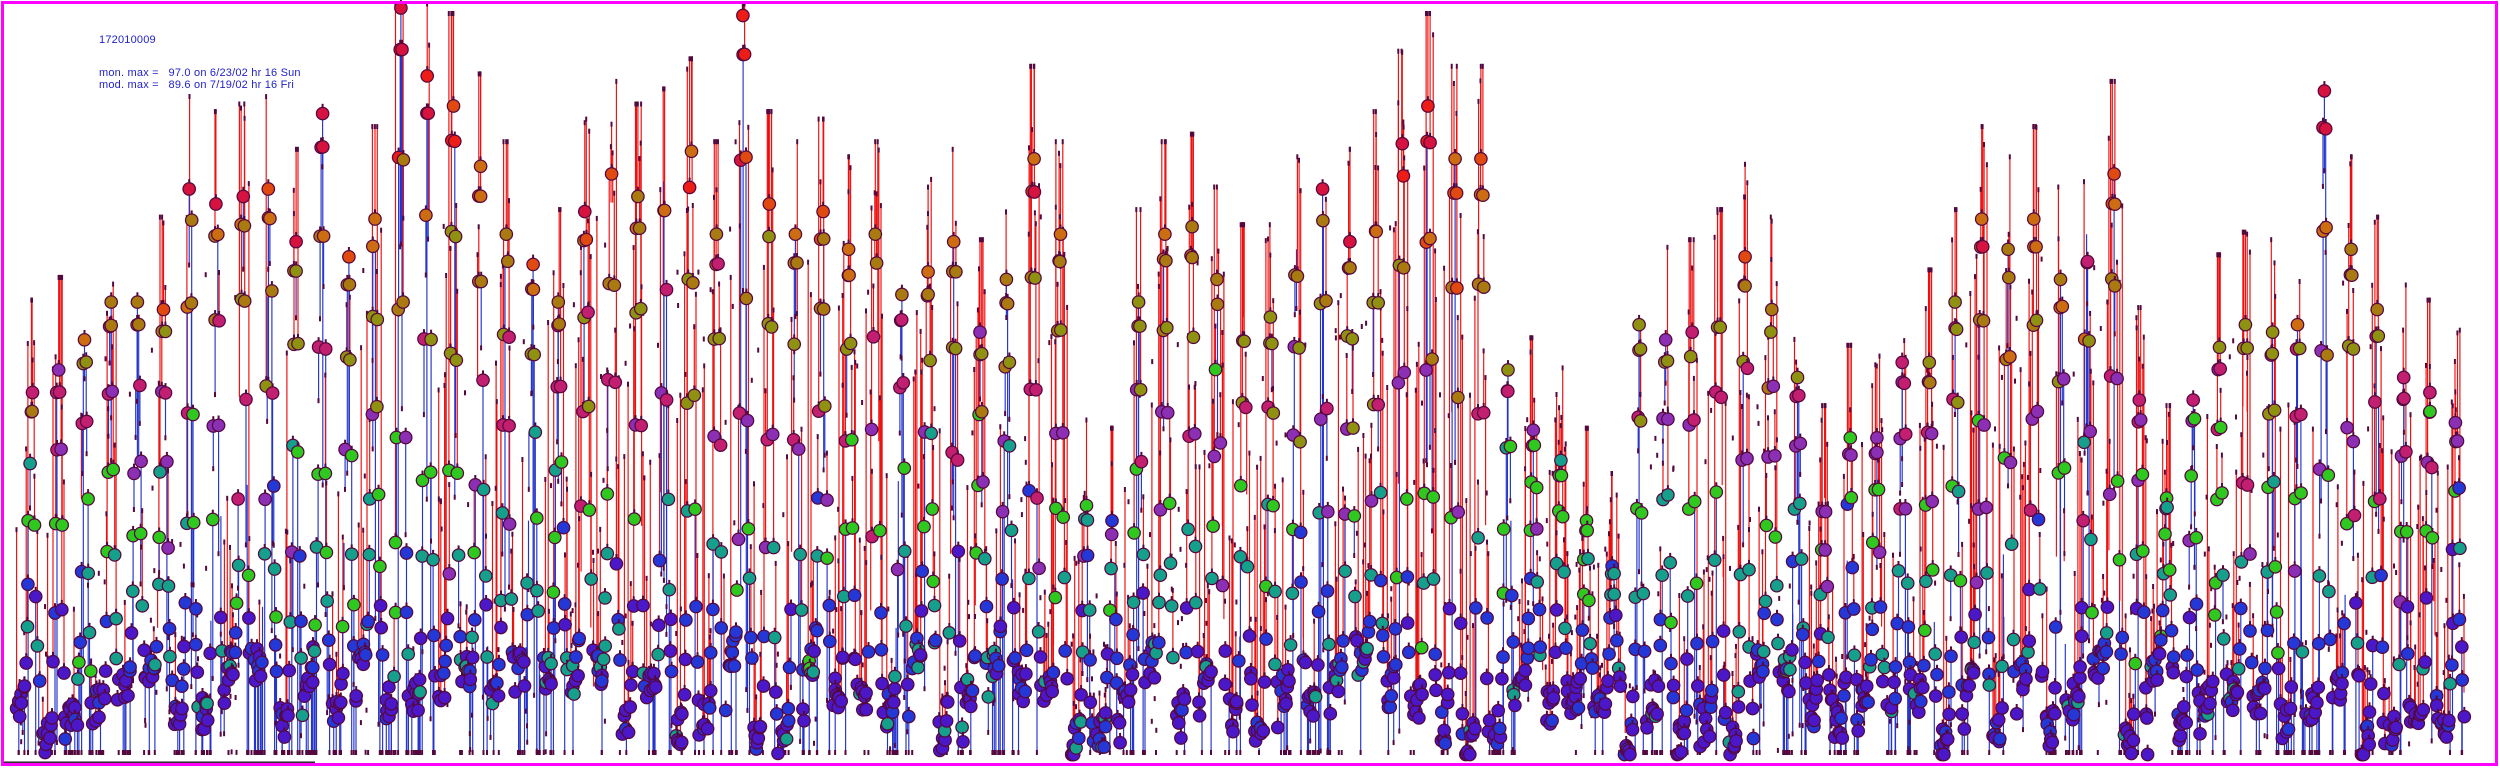  I want to click on monitor-max-annotation: mon. max = 97.0 on 6/23/02 hr 16 Sun, so click(200, 73).